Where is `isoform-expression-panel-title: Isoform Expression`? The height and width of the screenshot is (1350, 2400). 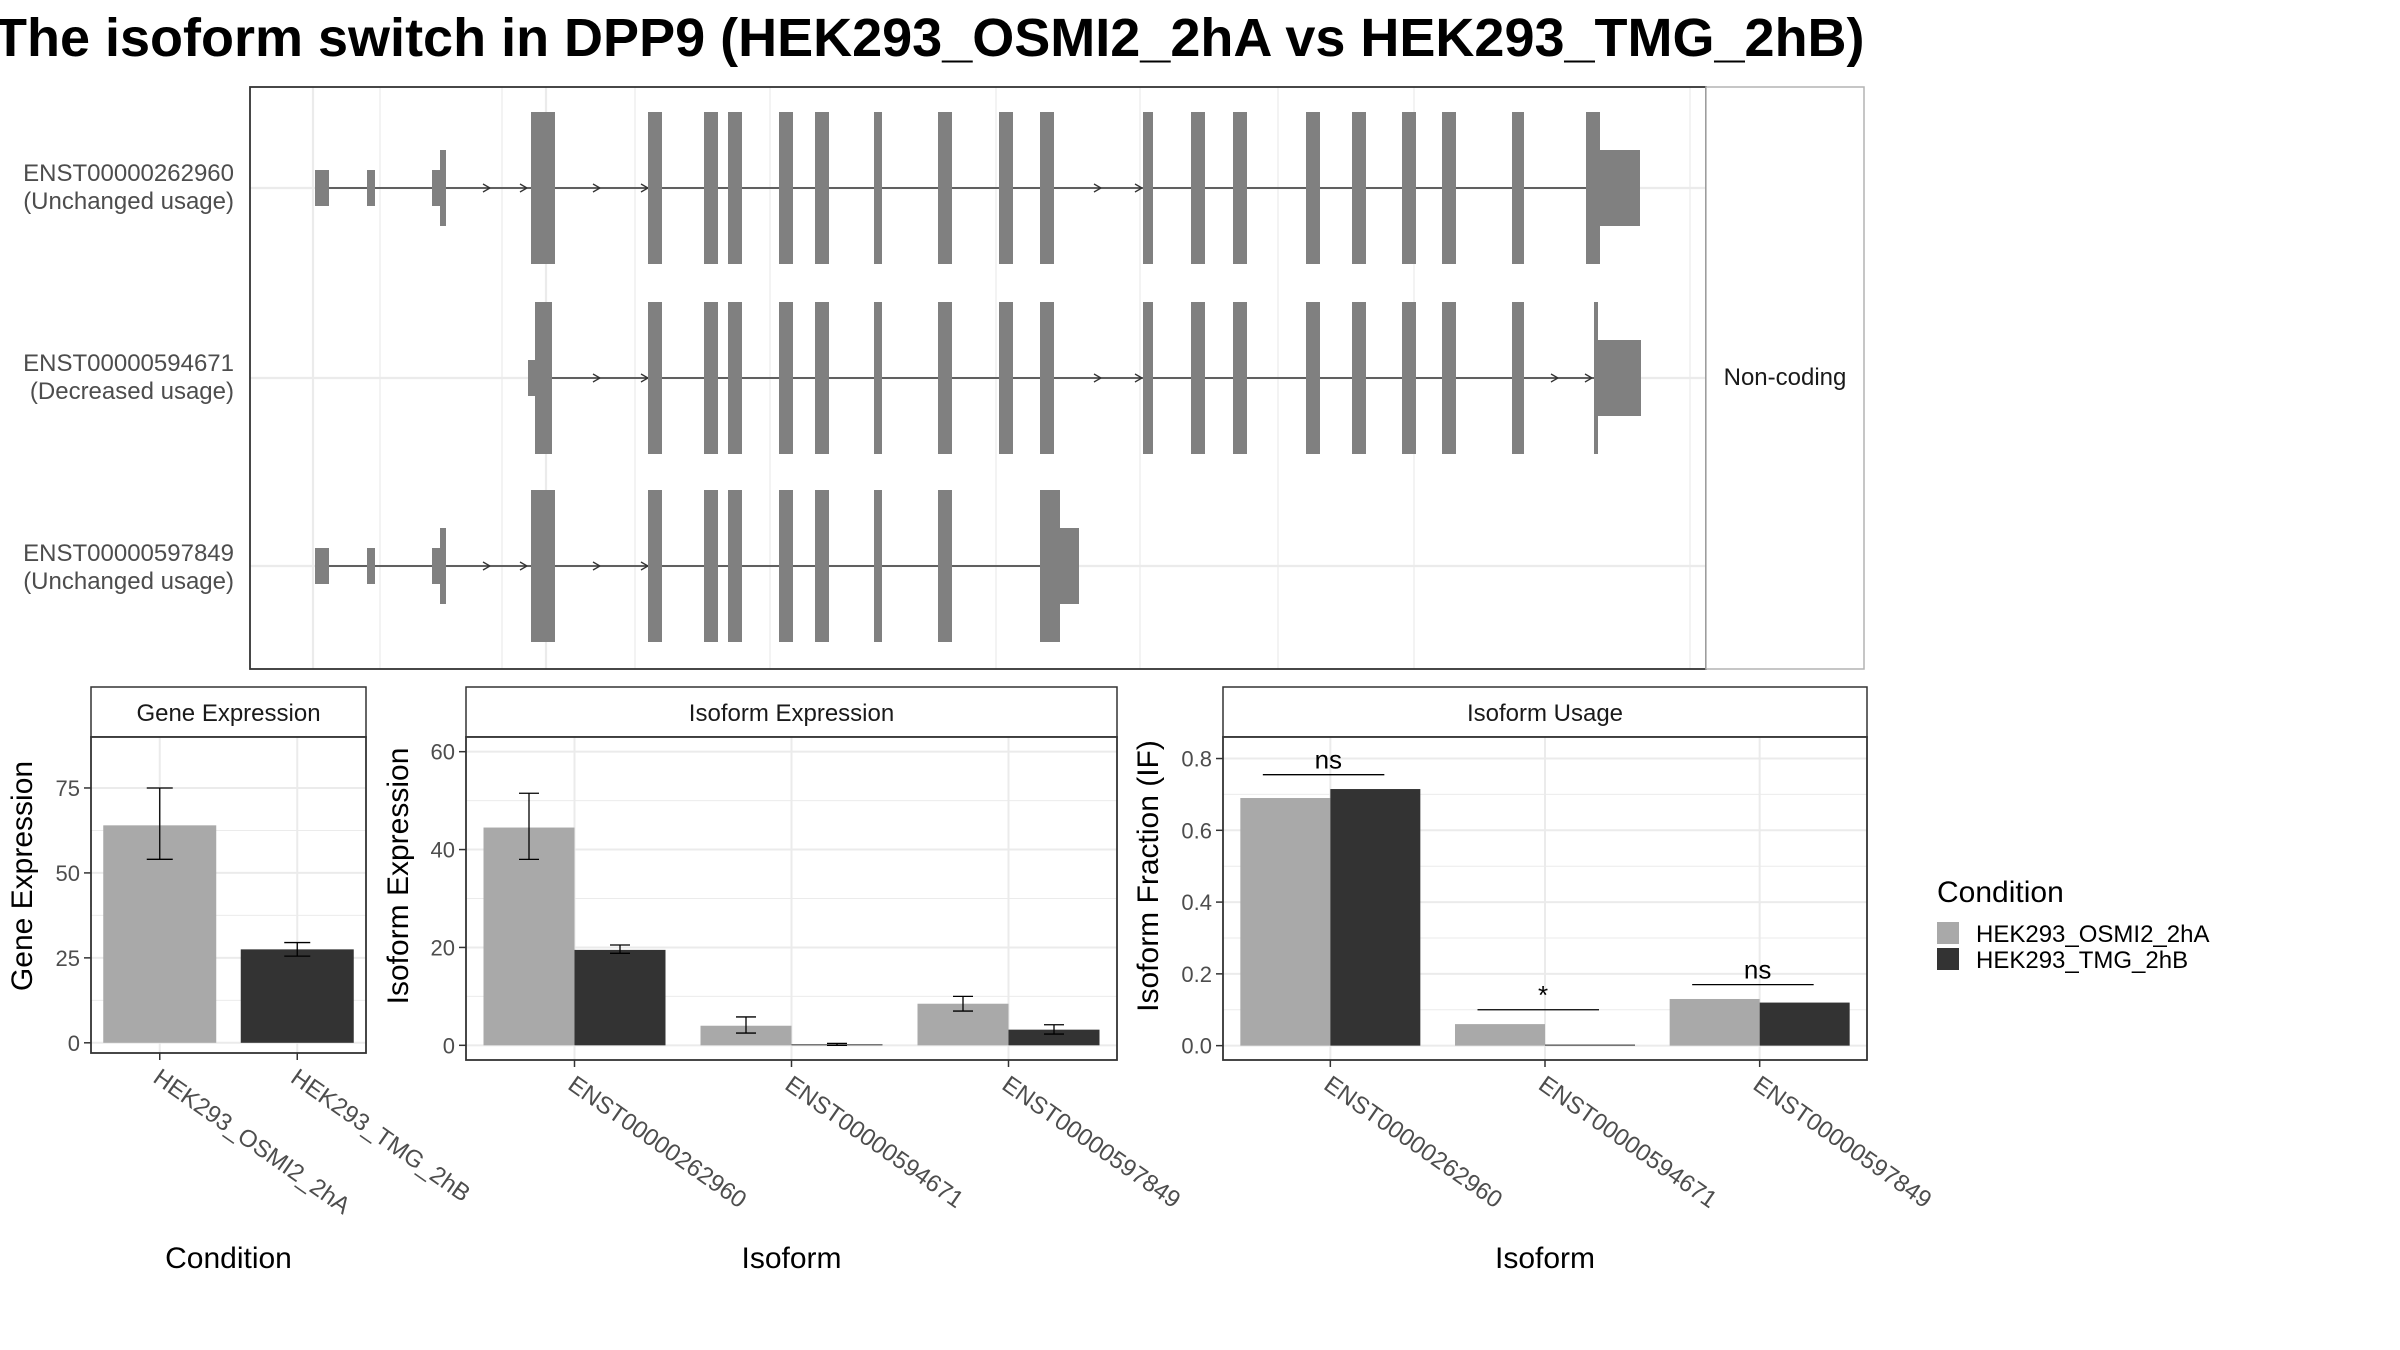
isoform-expression-panel-title: Isoform Expression is located at coordinates (791, 713).